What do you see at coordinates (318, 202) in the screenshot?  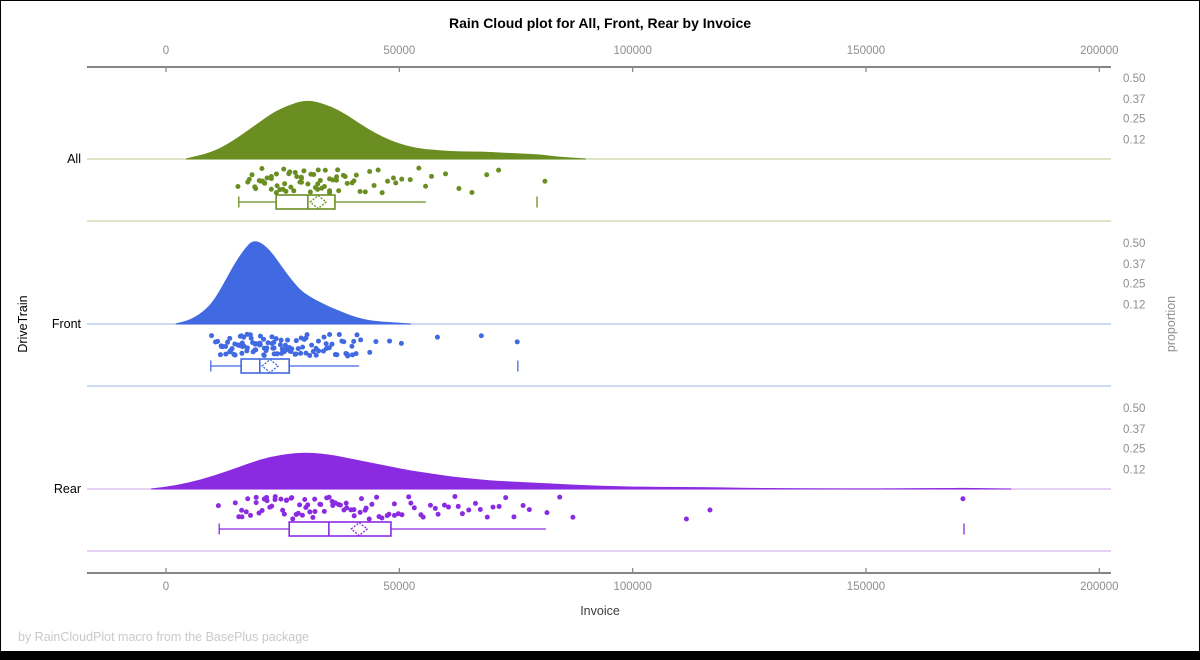 I see `mean-diamond` at bounding box center [318, 202].